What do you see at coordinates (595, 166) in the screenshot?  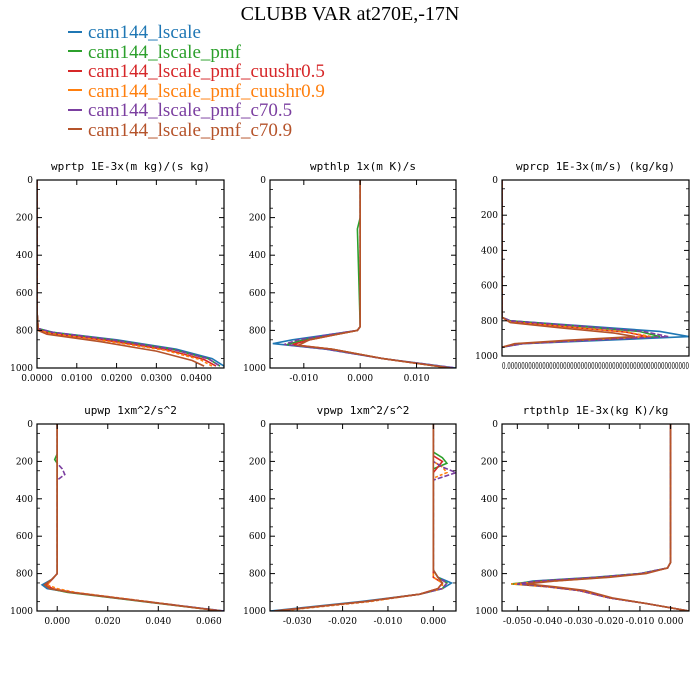 I see `panel-title: wprcp 1E-3x(m/s) (kg/kg)` at bounding box center [595, 166].